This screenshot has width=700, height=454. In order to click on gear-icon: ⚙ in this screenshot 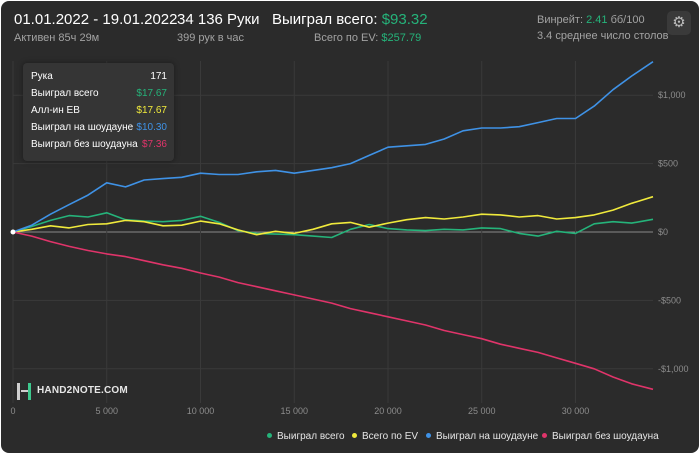, I will do `click(679, 22)`.